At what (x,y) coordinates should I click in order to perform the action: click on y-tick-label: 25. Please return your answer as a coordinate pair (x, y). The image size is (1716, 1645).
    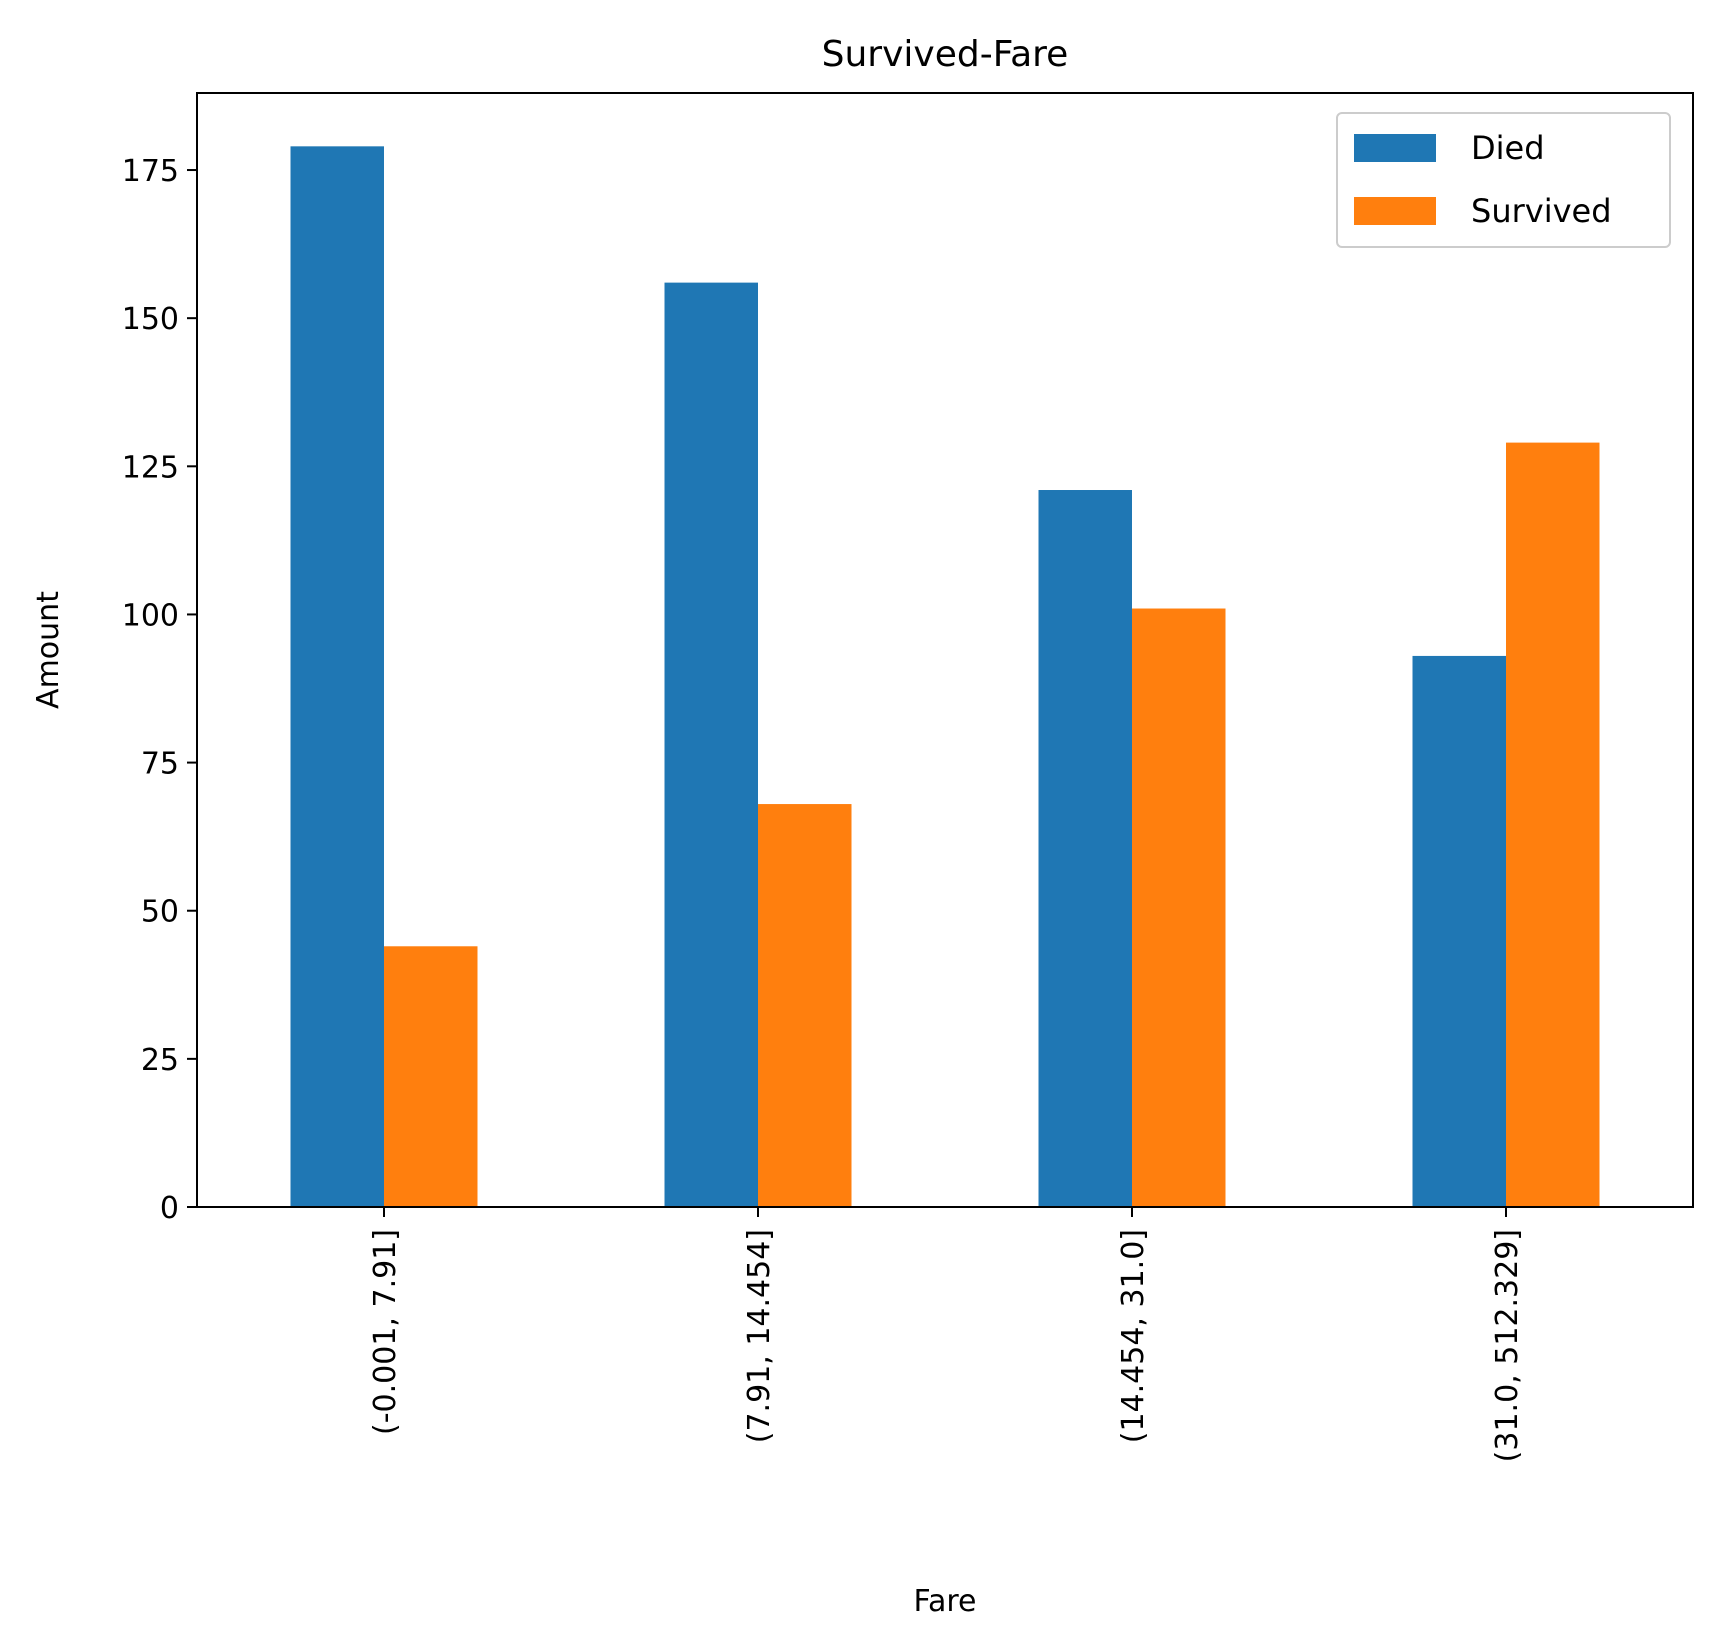
    Looking at the image, I should click on (160, 1060).